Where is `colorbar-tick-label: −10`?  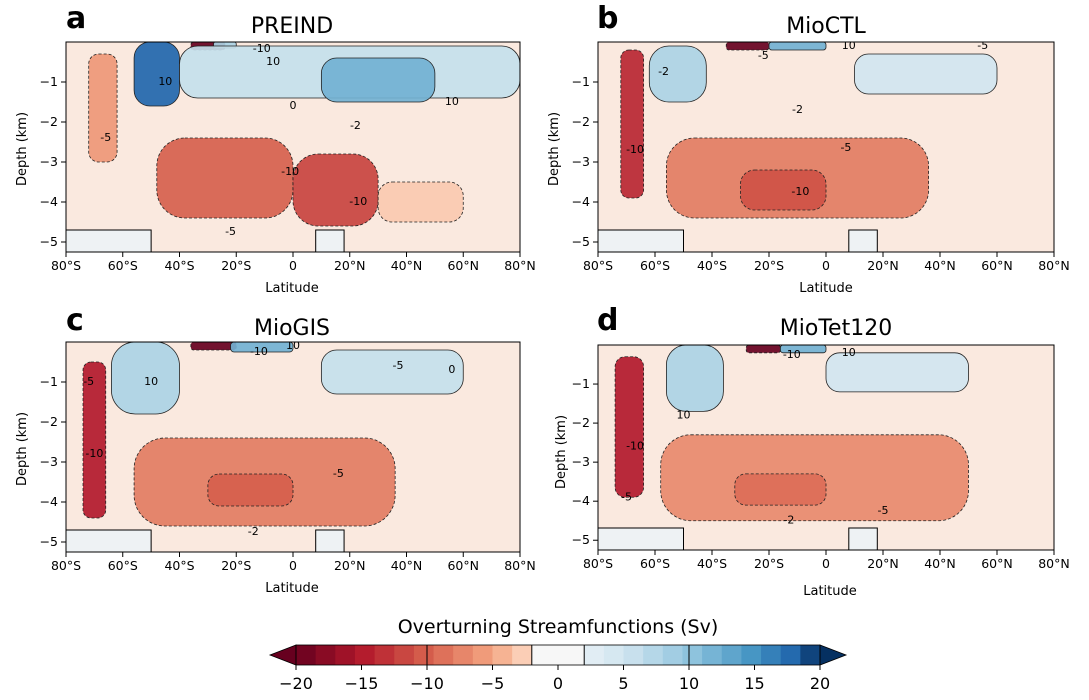
colorbar-tick-label: −10 is located at coordinates (427, 683).